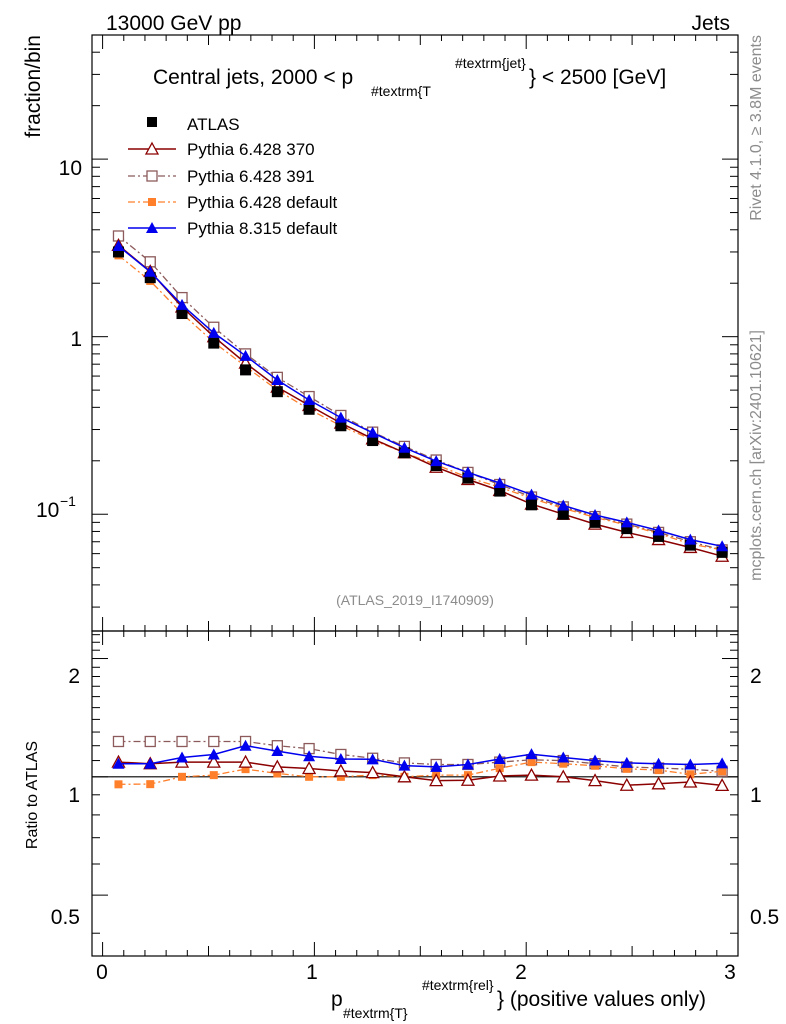 The width and height of the screenshot is (786, 1024). What do you see at coordinates (76, 339) in the screenshot?
I see `y-tick-1: 1` at bounding box center [76, 339].